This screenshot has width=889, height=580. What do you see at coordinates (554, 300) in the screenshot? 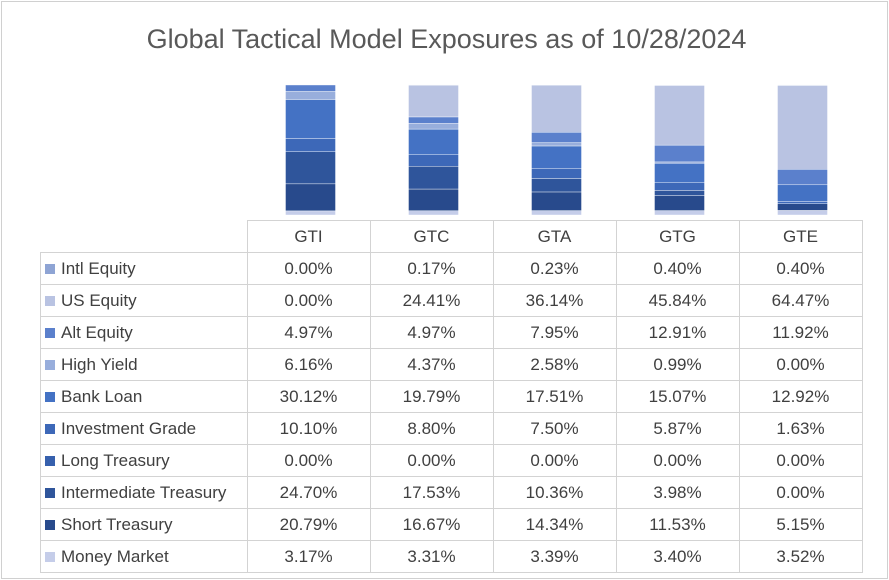
I see `data-cell: 36.14%` at bounding box center [554, 300].